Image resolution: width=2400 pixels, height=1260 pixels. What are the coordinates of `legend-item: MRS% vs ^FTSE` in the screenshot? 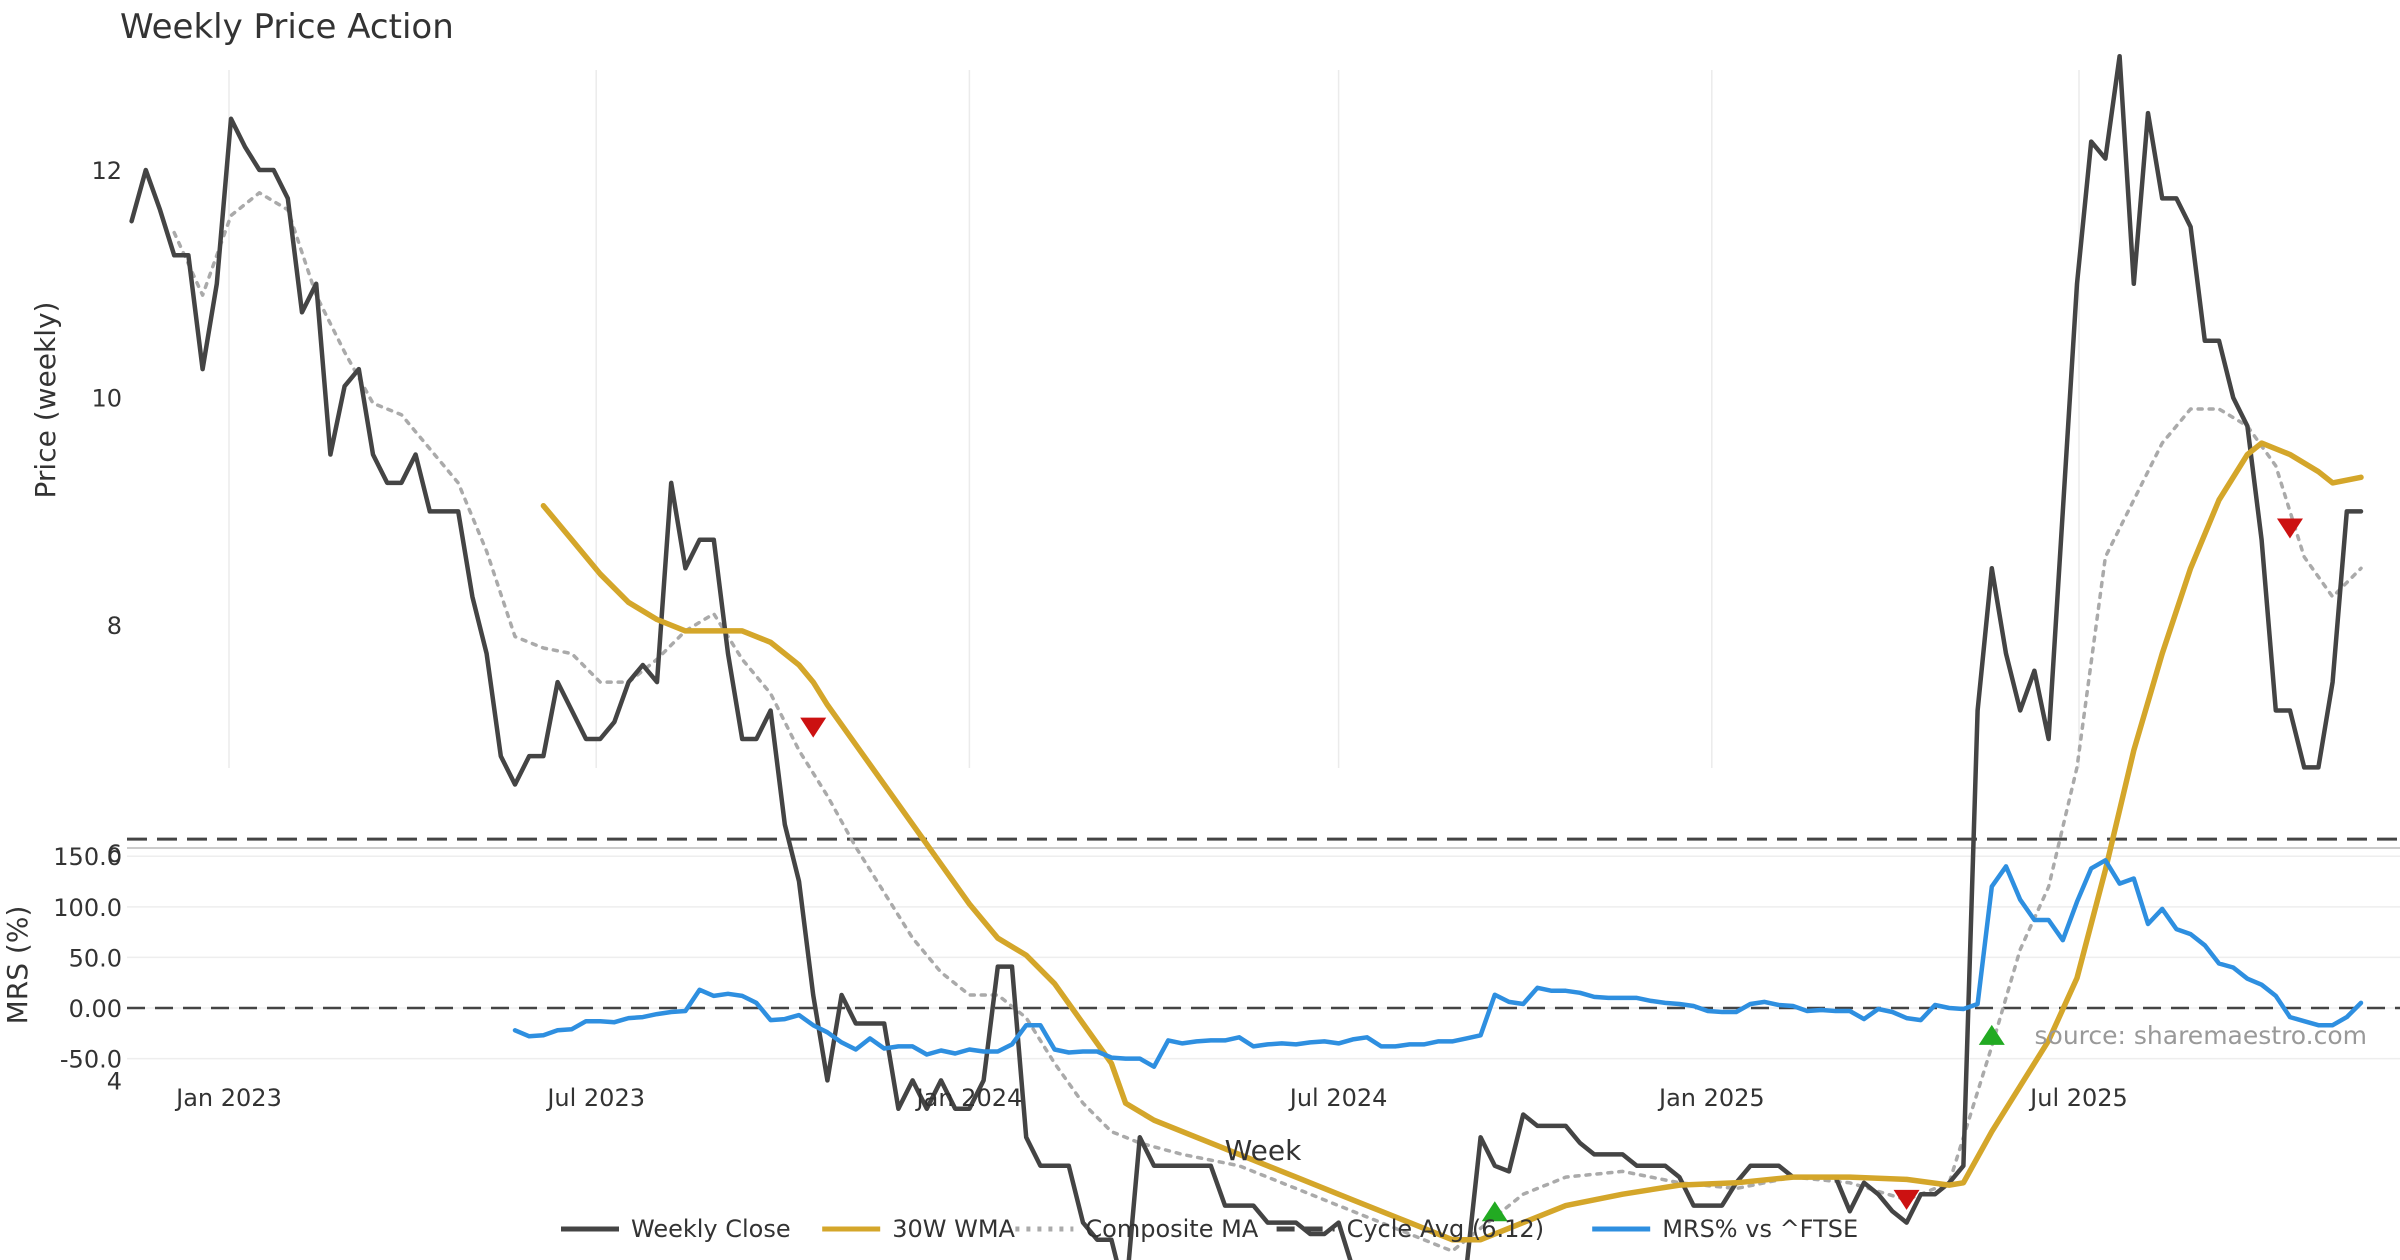 It's located at (1725, 1229).